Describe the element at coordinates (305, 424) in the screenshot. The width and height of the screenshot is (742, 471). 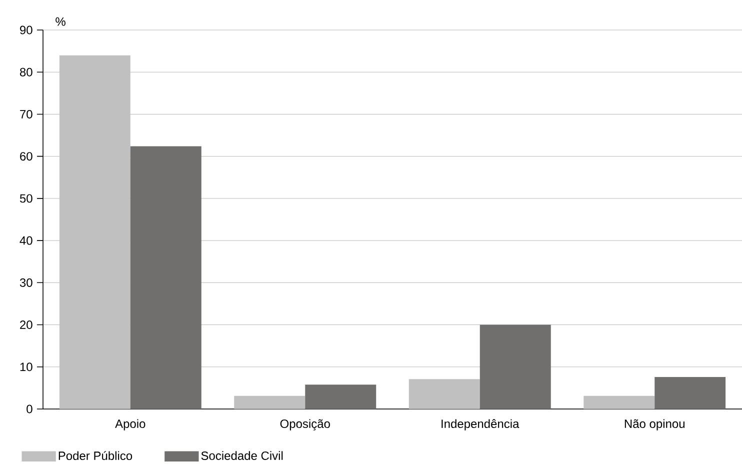
I see `x-tick-label: Oposição` at that location.